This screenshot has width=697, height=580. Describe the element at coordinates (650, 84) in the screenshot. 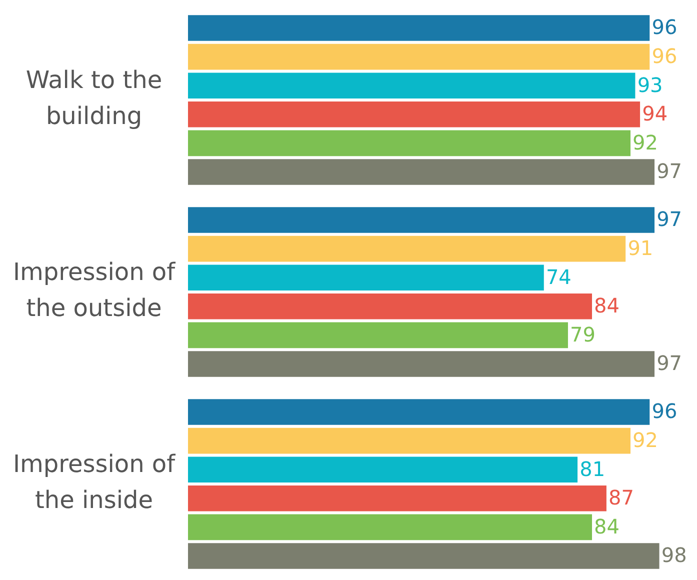

I see `data-label: 93` at that location.